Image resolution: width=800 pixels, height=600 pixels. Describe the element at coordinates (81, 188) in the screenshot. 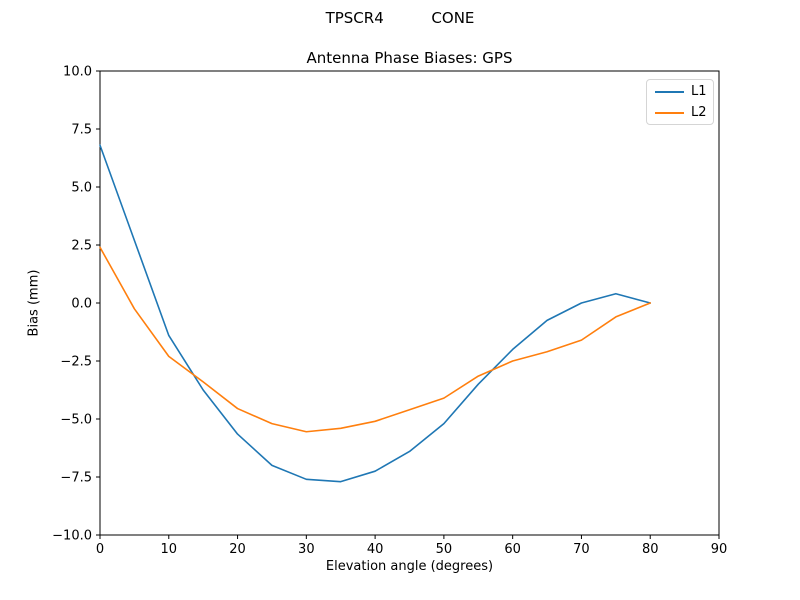

I see `y-tick-label: 5.0` at that location.